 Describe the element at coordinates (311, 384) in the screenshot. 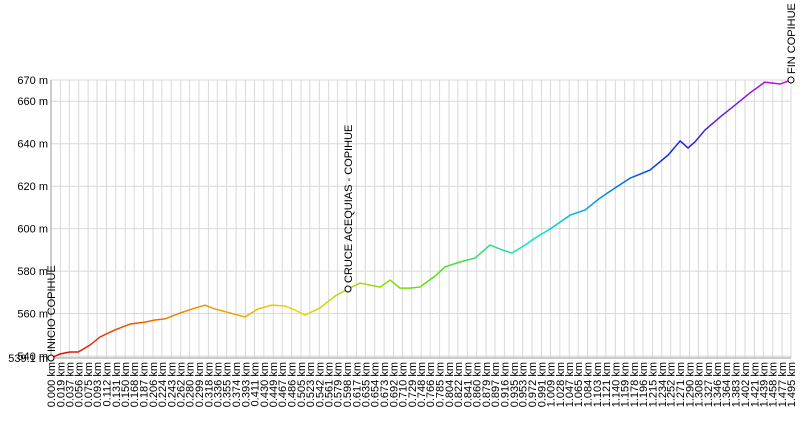

I see `x-tick-label: 0.523 km` at that location.